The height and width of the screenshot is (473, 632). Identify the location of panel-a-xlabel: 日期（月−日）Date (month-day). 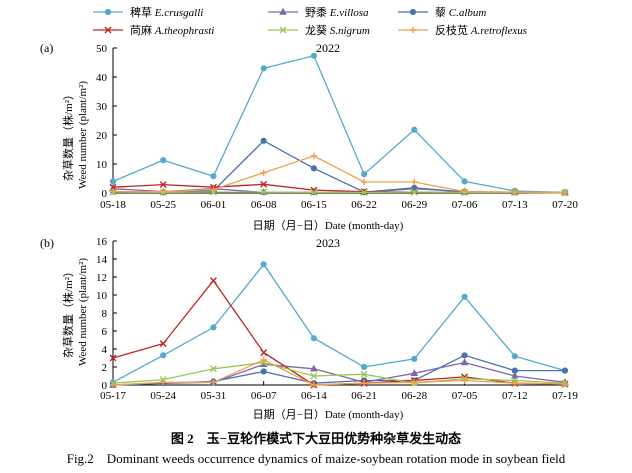
(328, 225).